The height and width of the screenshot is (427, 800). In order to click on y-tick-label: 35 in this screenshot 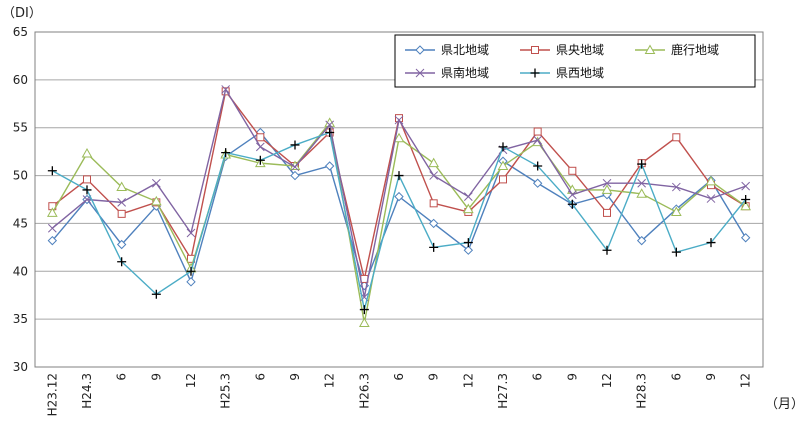, I will do `click(20, 319)`.